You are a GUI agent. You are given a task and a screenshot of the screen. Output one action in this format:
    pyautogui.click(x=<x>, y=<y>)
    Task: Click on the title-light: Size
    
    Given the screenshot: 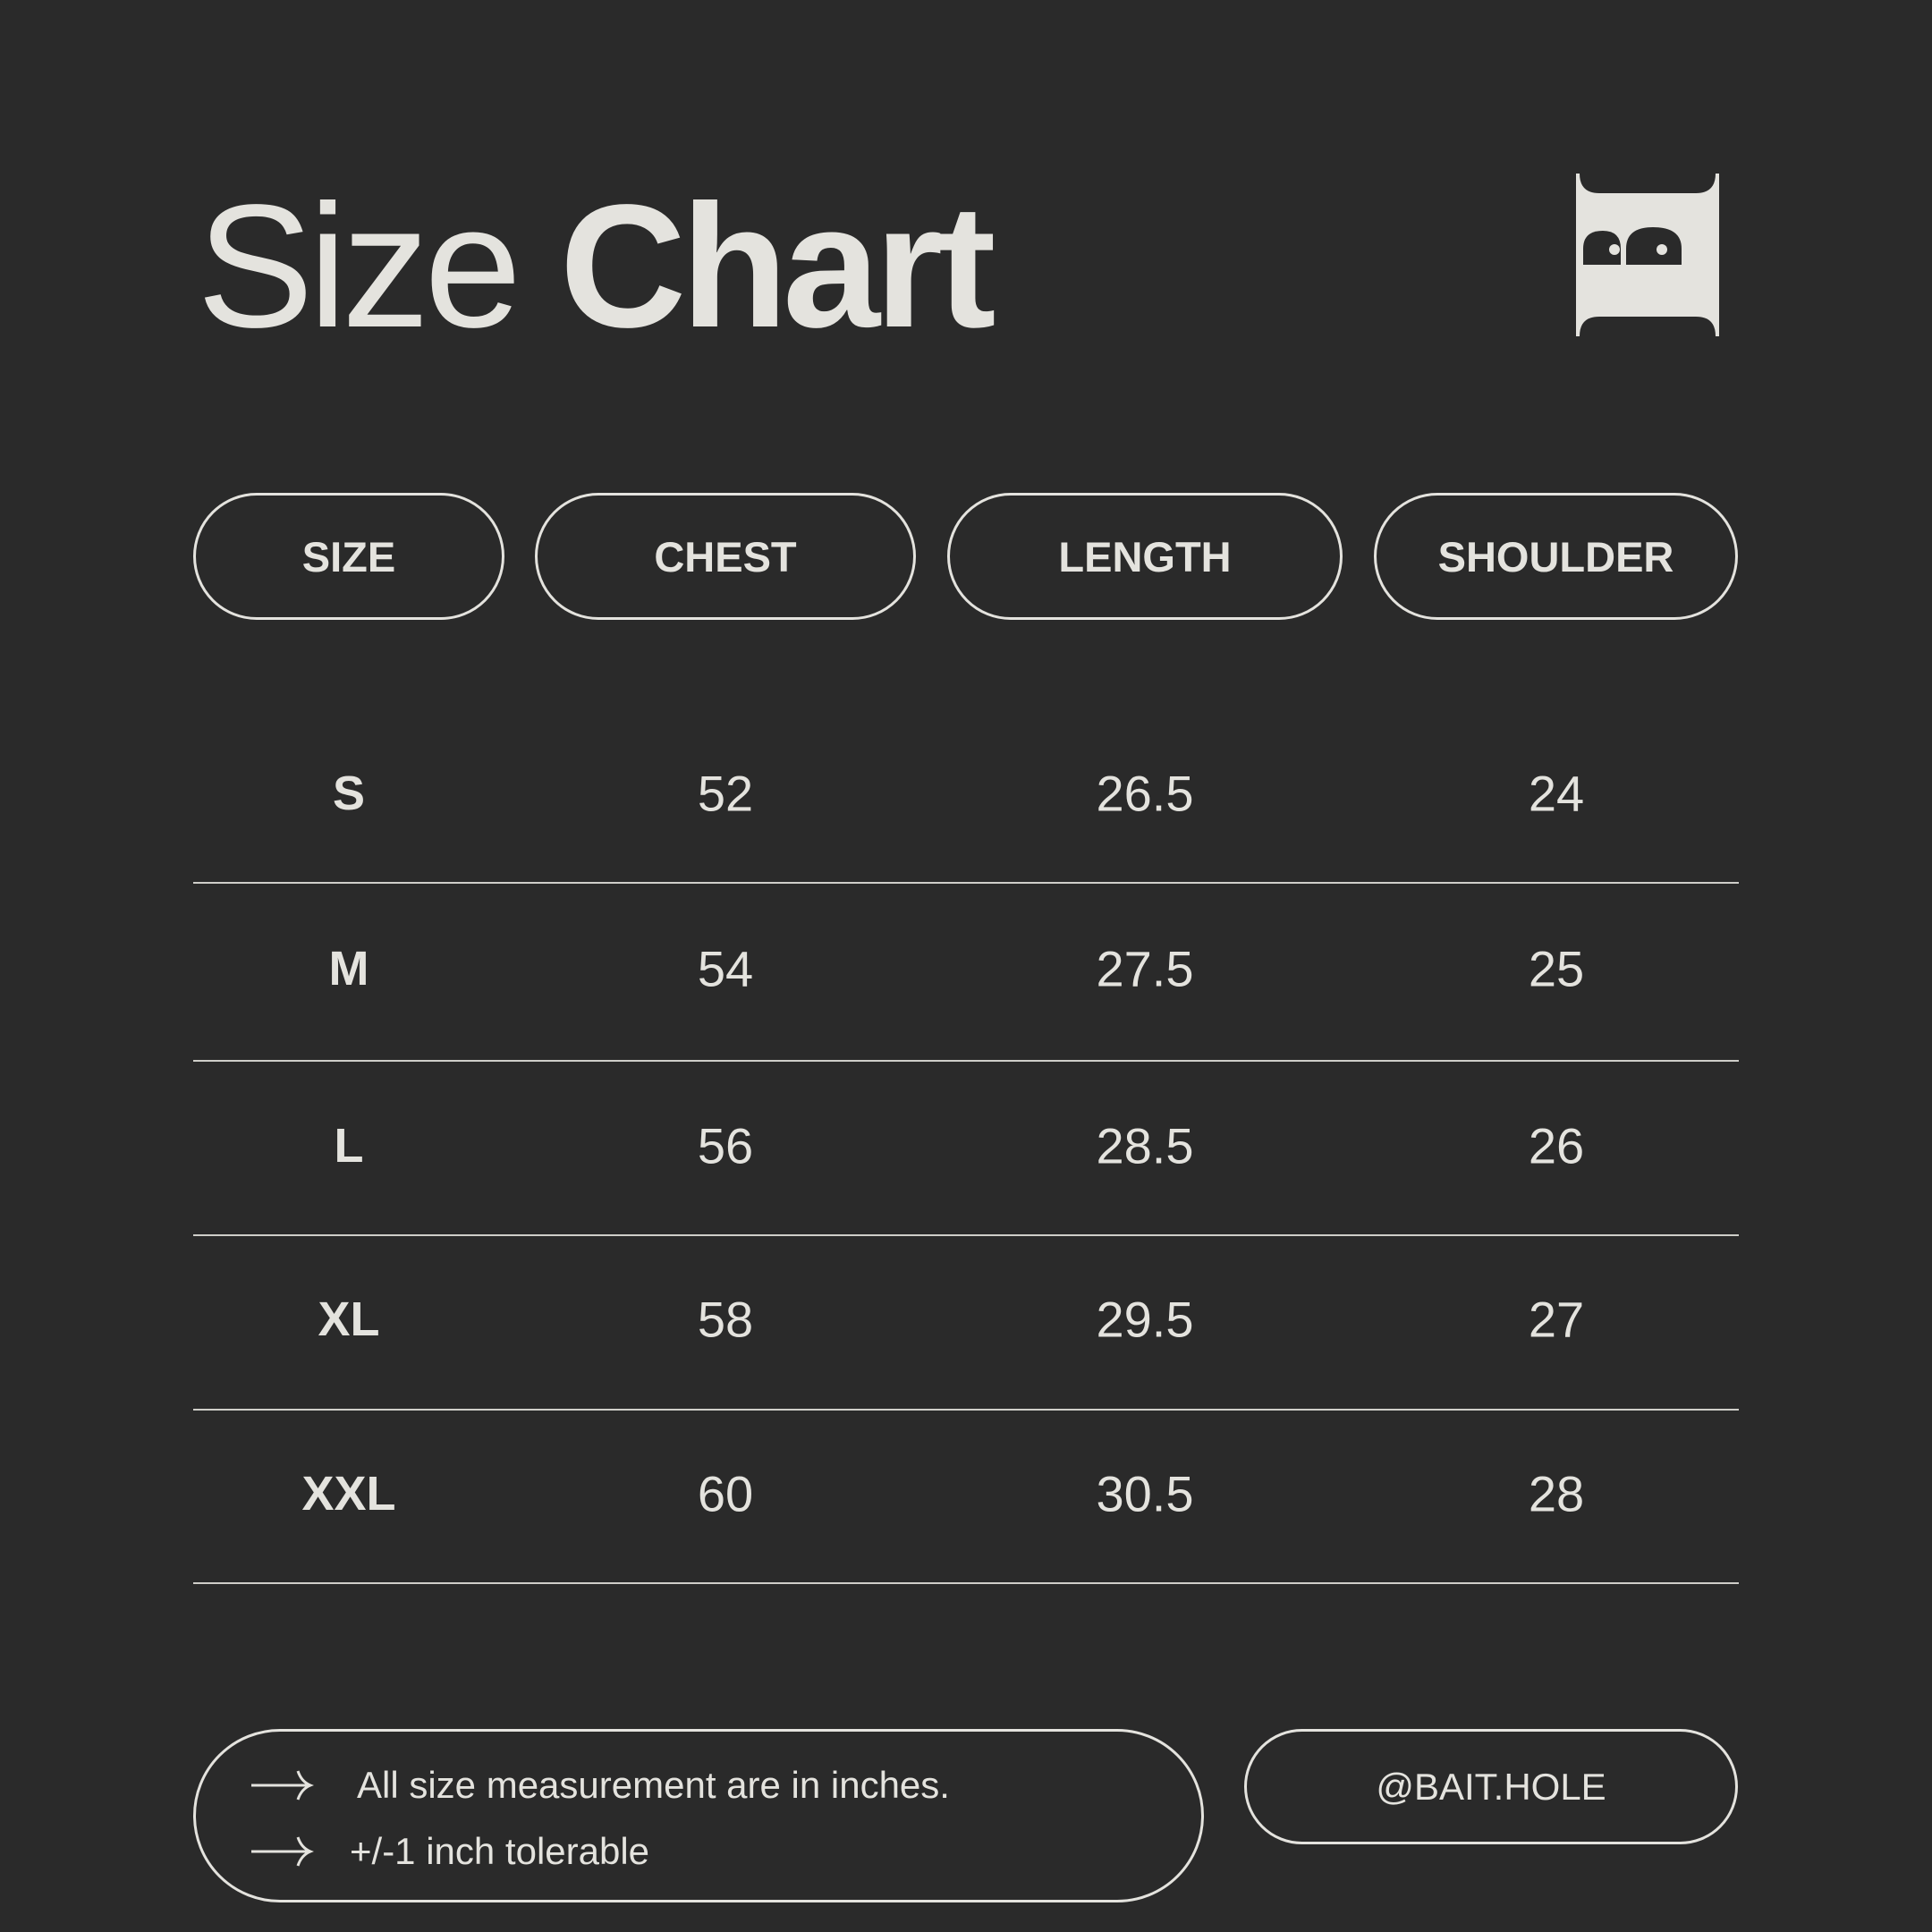 What is the action you would take?
    pyautogui.click(x=359, y=266)
    